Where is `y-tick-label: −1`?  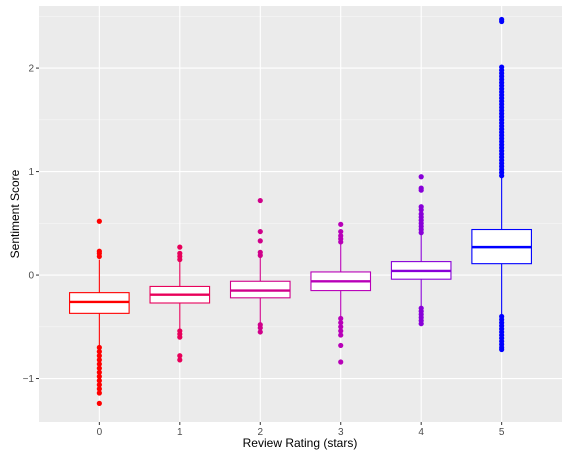 y-tick-label: −1 is located at coordinates (29, 379).